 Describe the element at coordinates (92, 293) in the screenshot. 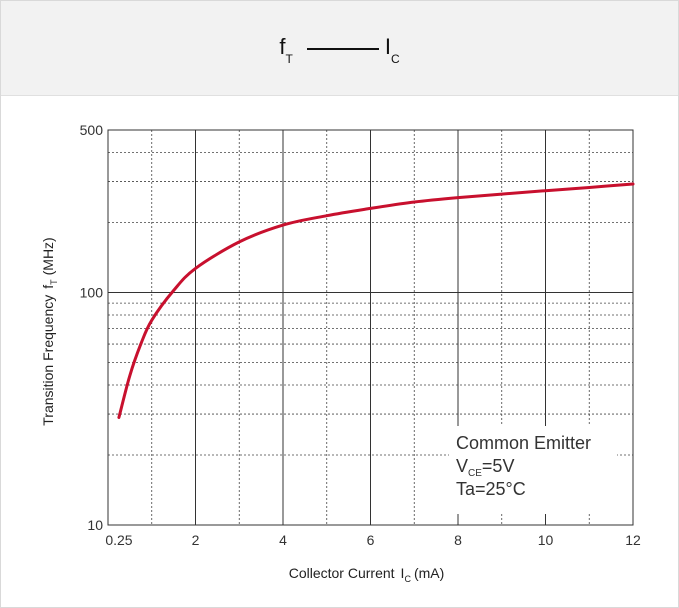

I see `y-tick-label: 100` at that location.